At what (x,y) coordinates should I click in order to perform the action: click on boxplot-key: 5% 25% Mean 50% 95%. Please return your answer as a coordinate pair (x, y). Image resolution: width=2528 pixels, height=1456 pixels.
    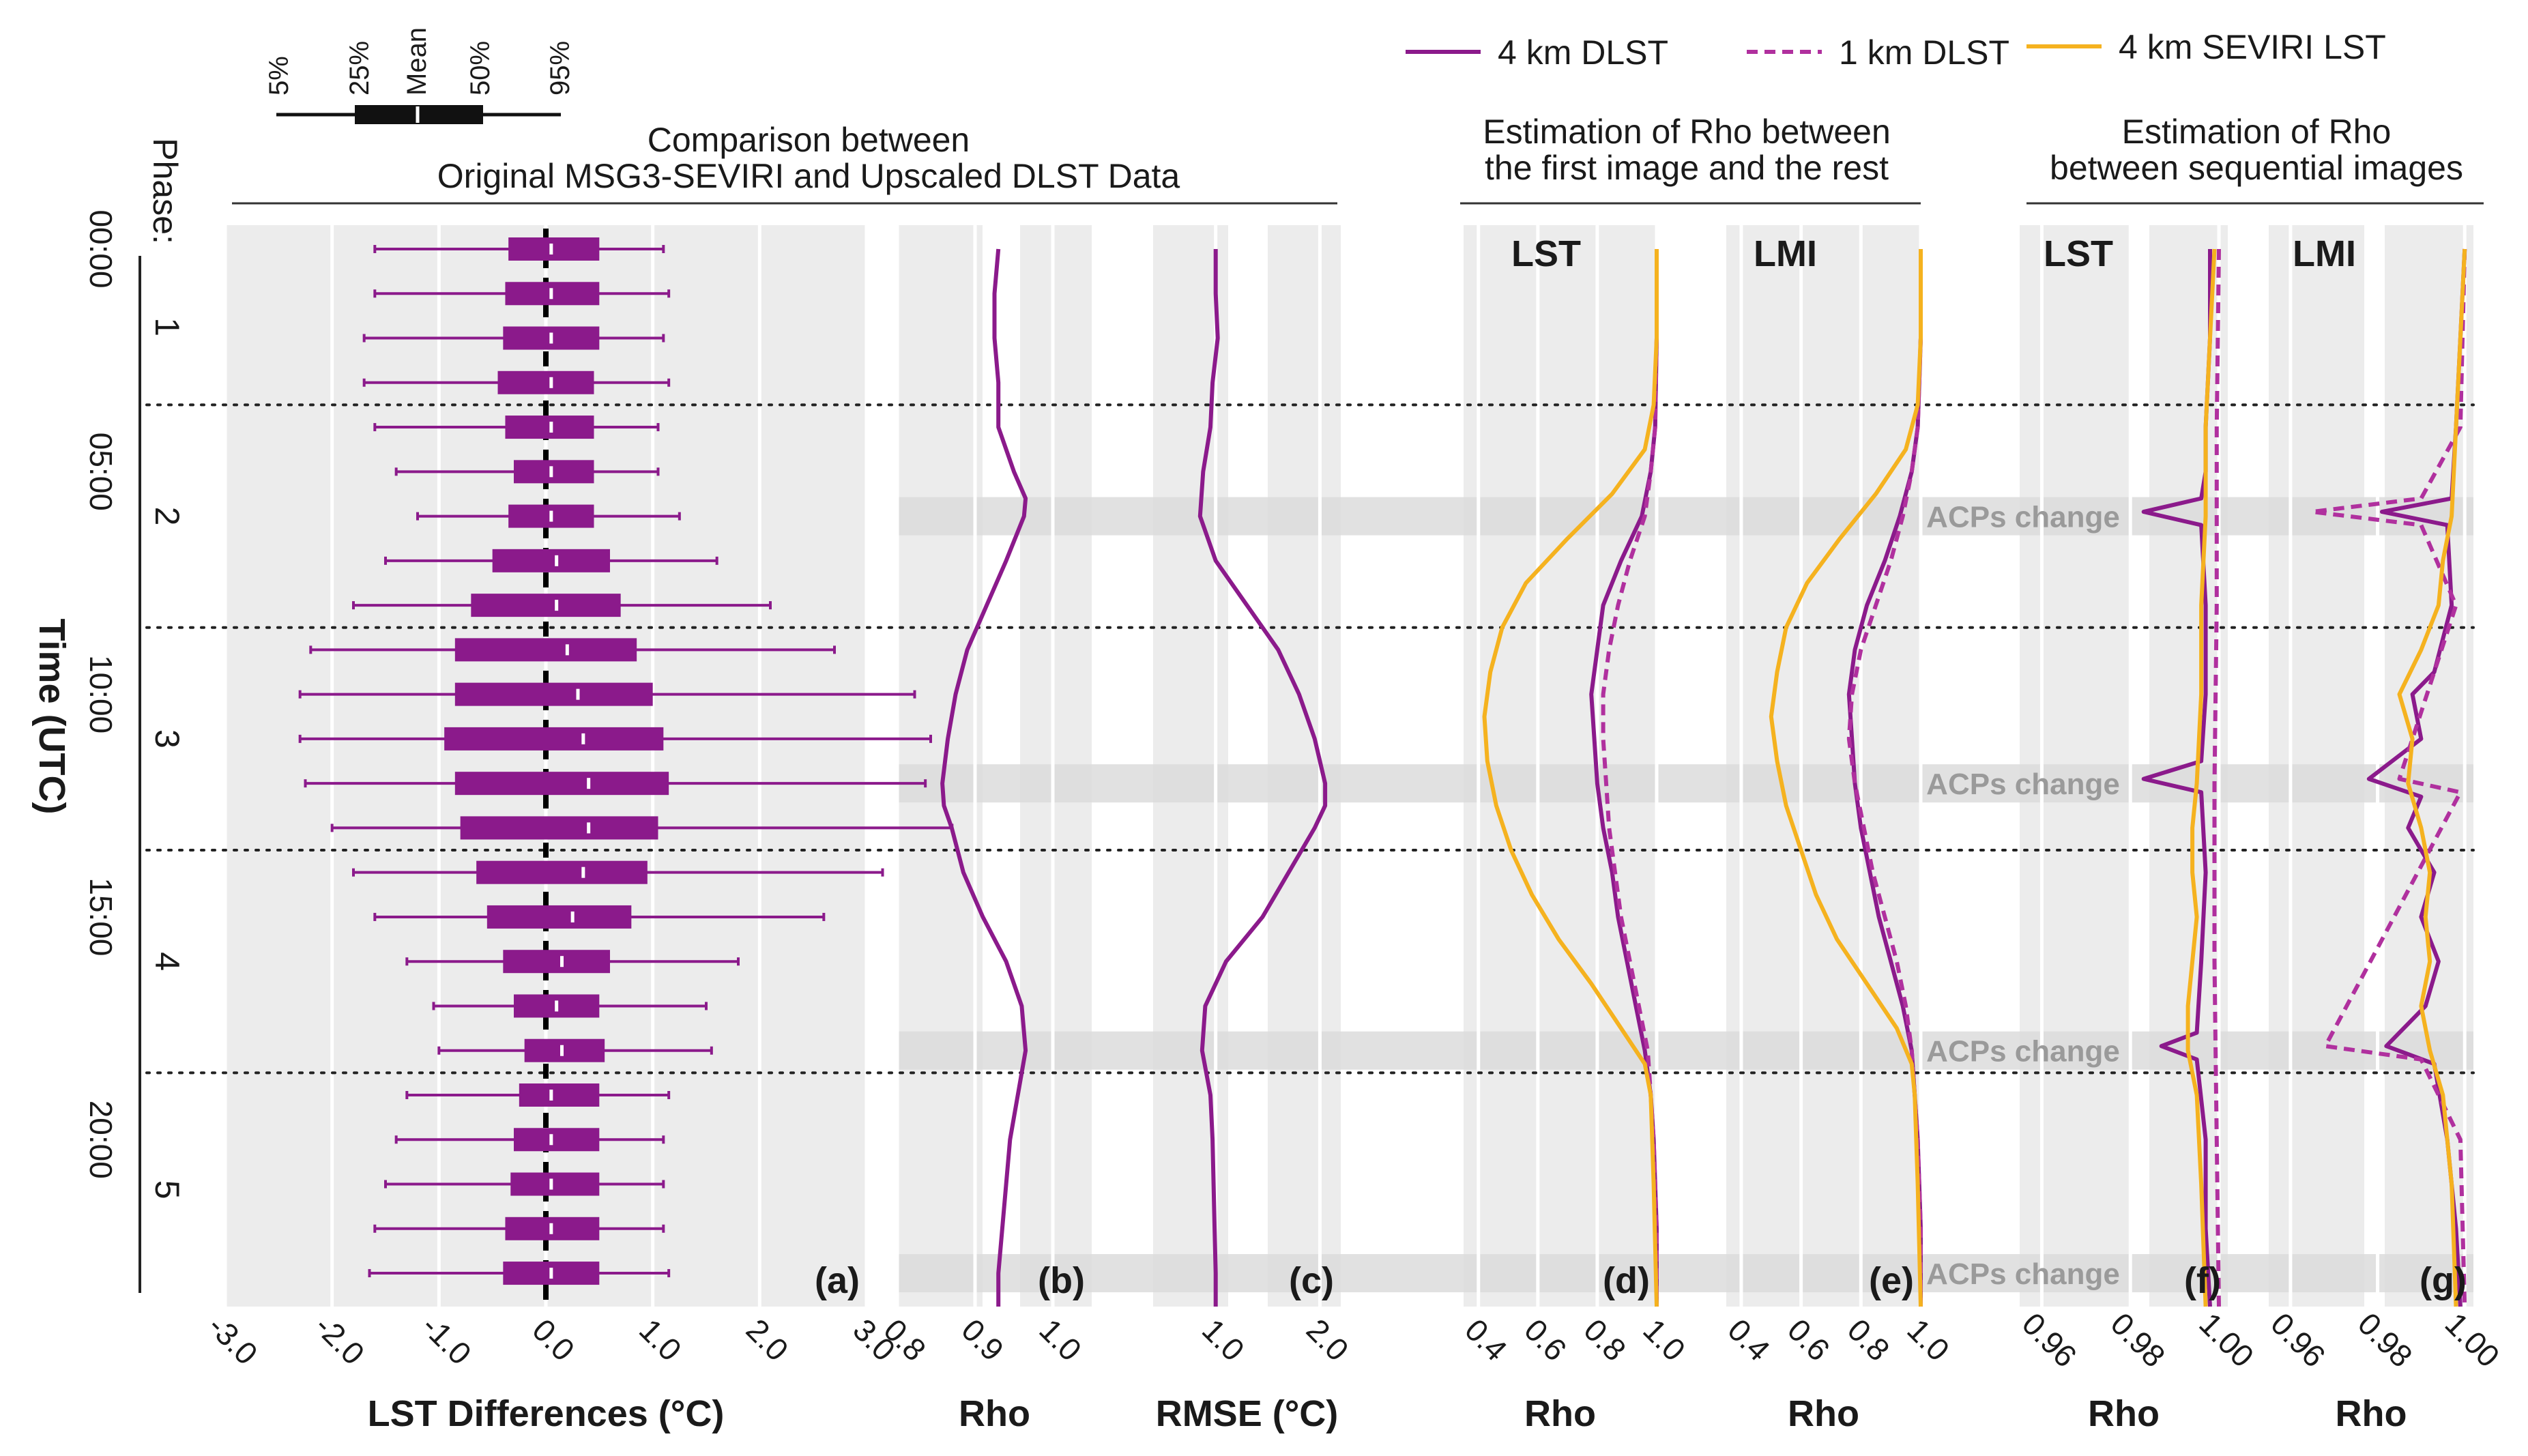
    Looking at the image, I should click on (419, 75).